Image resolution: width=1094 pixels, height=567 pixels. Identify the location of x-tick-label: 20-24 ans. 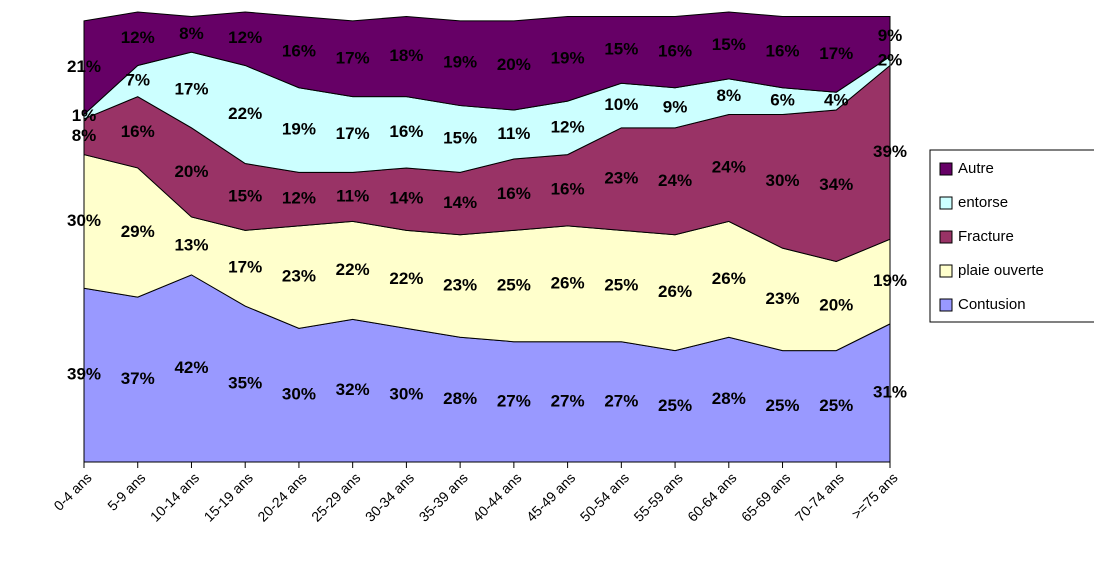
(281, 496).